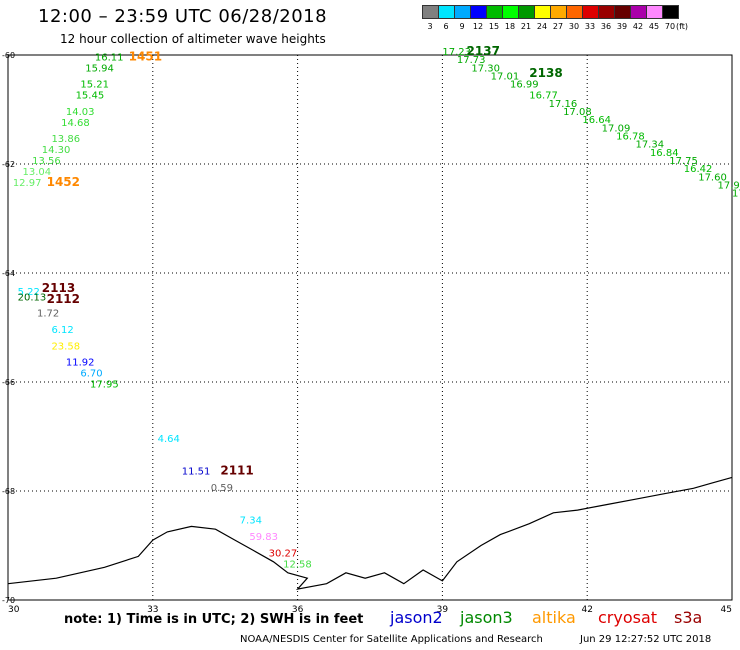 The width and height of the screenshot is (740, 650). What do you see at coordinates (8, 491) in the screenshot?
I see `y-tick-label: -68` at bounding box center [8, 491].